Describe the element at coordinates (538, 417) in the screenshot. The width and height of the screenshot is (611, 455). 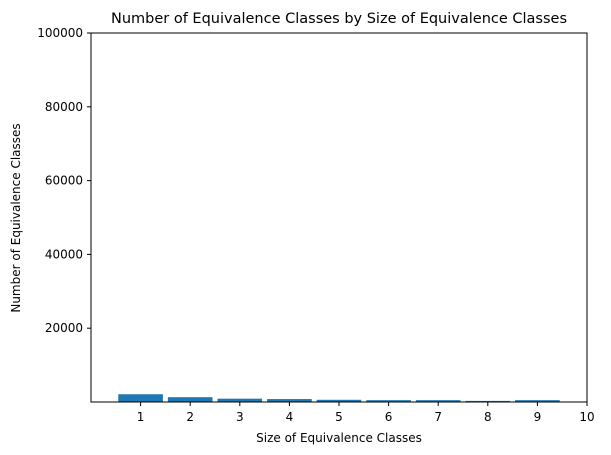
I see `x-tick-label-9: 9` at that location.